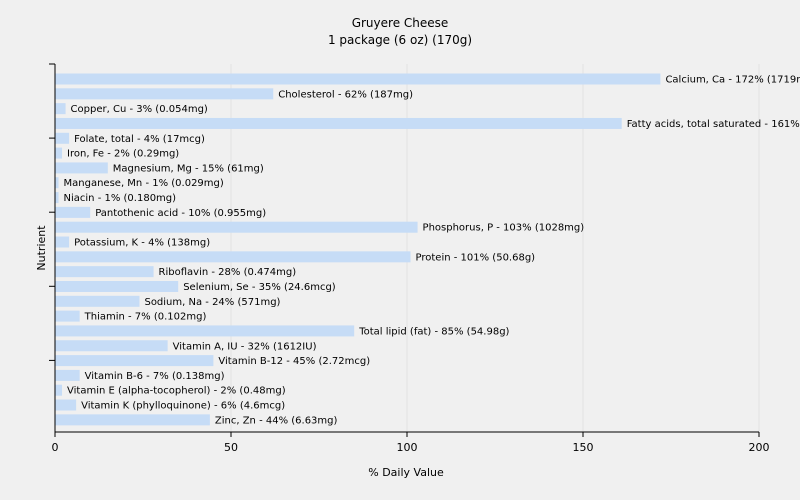 This screenshot has width=800, height=500. I want to click on x-tick-label: 100, so click(407, 447).